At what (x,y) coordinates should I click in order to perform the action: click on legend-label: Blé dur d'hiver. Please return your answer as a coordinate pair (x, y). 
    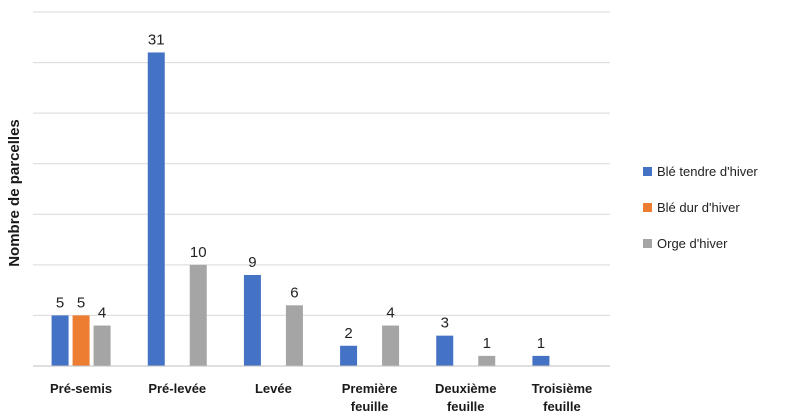
    Looking at the image, I should click on (698, 207).